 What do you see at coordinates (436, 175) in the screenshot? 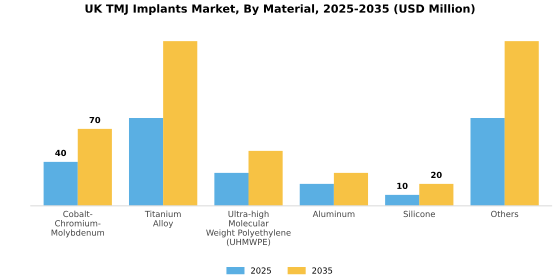
I see `data-label: 20` at bounding box center [436, 175].